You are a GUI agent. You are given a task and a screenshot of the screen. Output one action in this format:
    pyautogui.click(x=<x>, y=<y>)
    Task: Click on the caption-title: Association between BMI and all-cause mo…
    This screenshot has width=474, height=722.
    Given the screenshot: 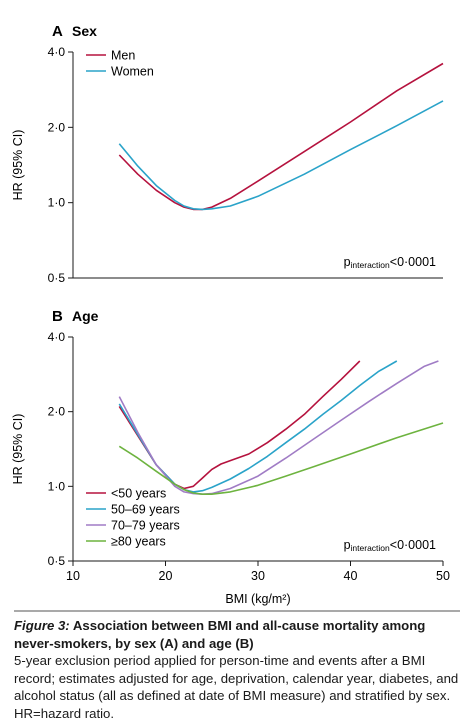 What is the action you would take?
    pyautogui.click(x=220, y=634)
    